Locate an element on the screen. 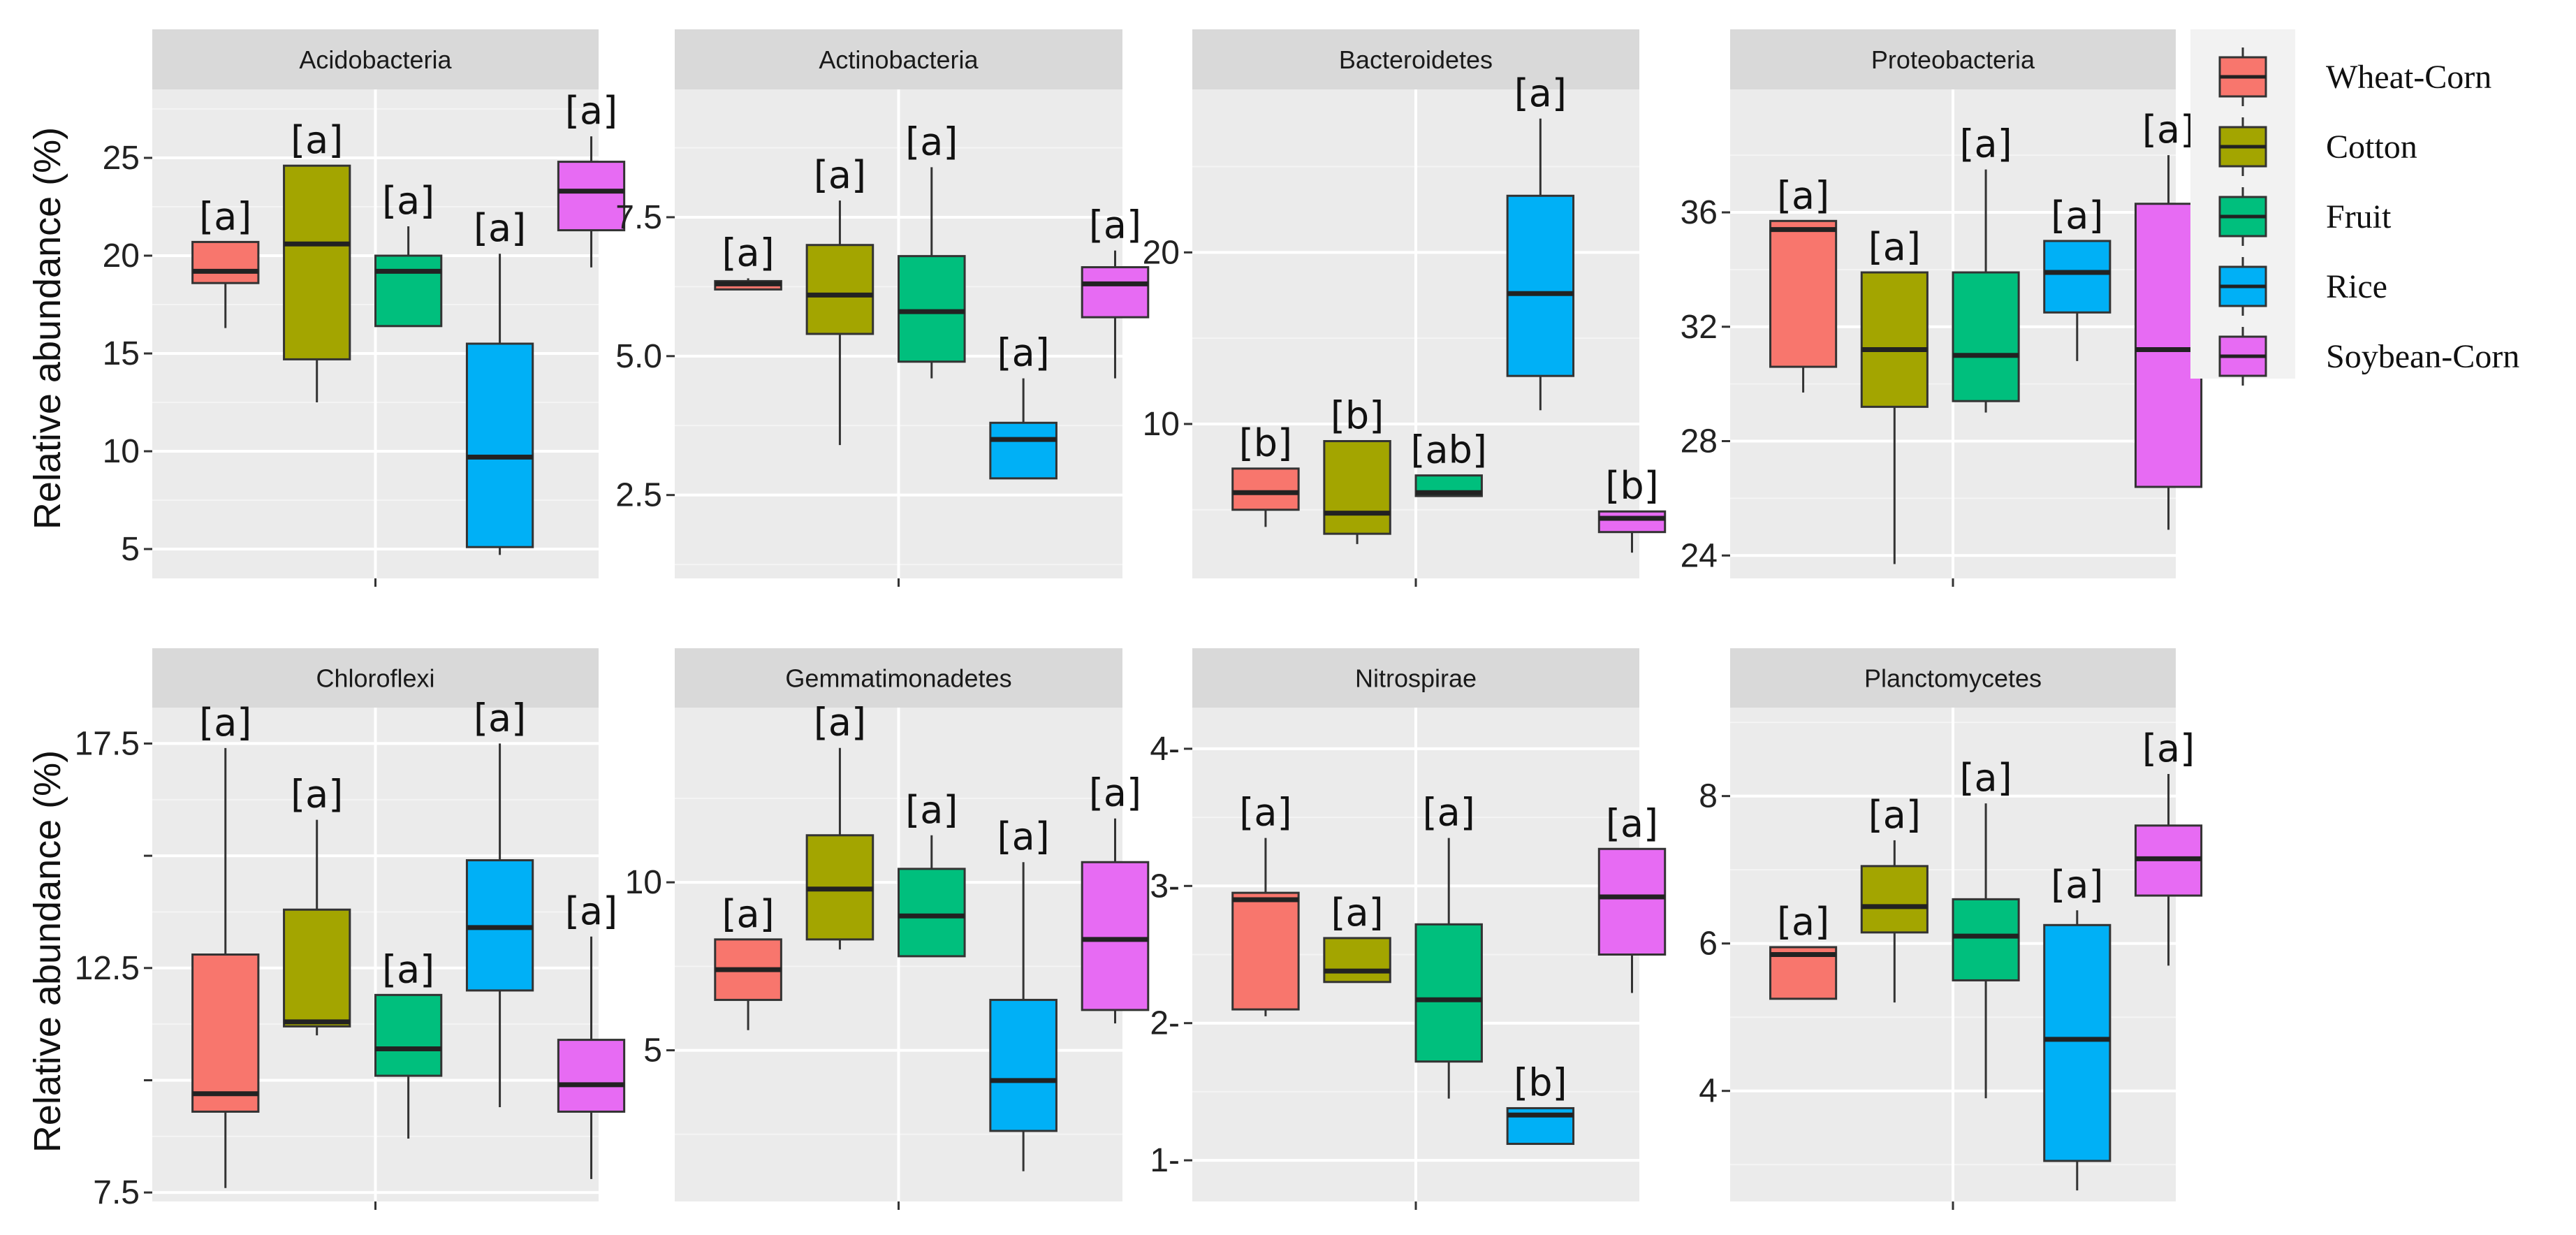 Image resolution: width=2576 pixels, height=1235 pixels. y-tick-label: 4- is located at coordinates (1165, 749).